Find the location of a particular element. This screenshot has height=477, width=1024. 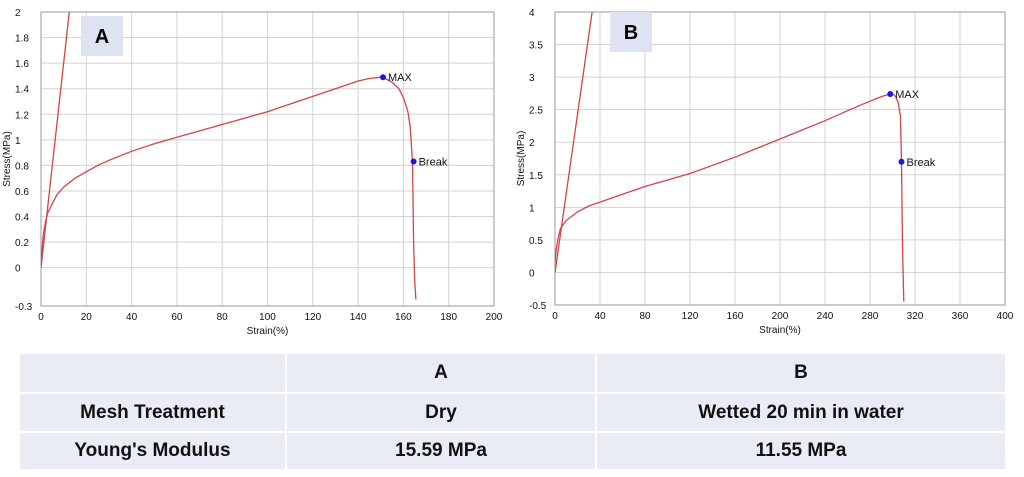

table-header-cell is located at coordinates (153, 374).